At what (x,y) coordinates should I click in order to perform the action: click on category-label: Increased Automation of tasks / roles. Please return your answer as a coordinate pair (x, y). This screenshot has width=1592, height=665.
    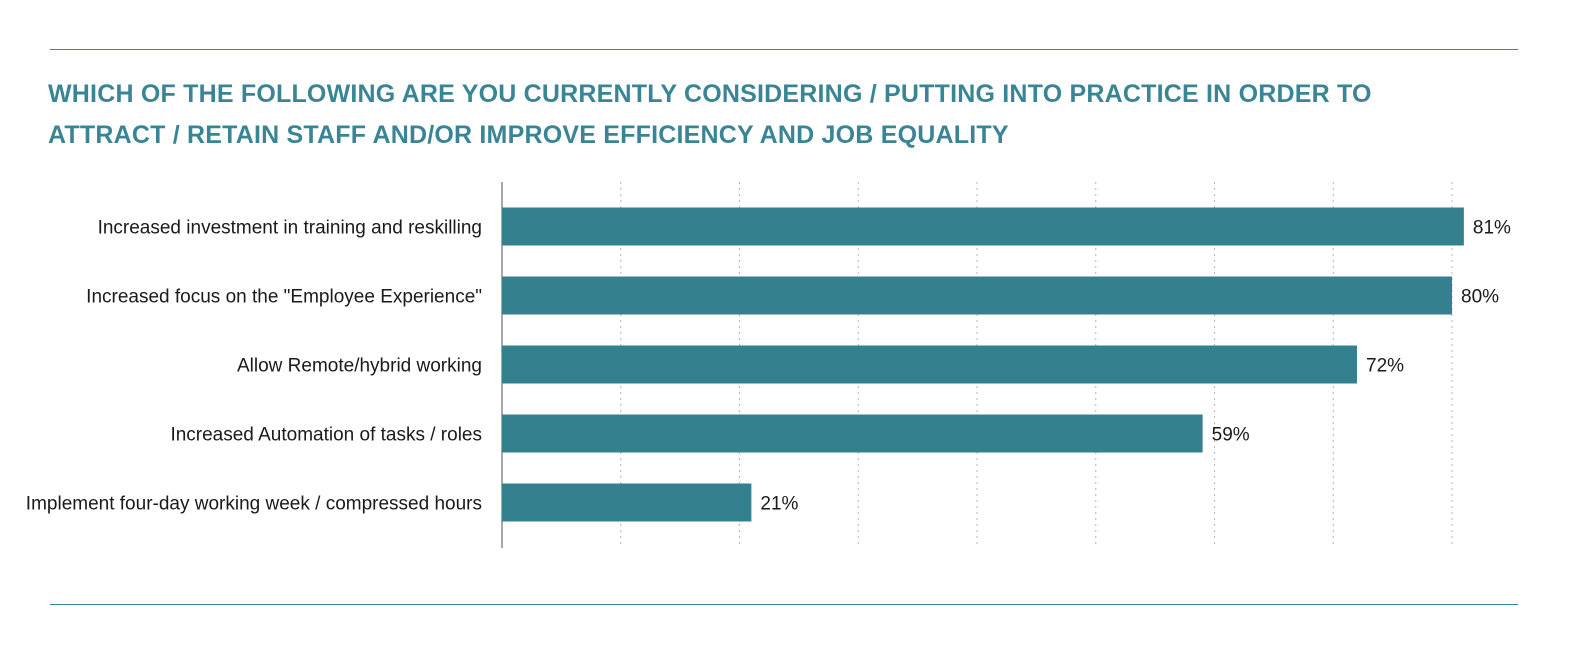
    Looking at the image, I should click on (326, 435).